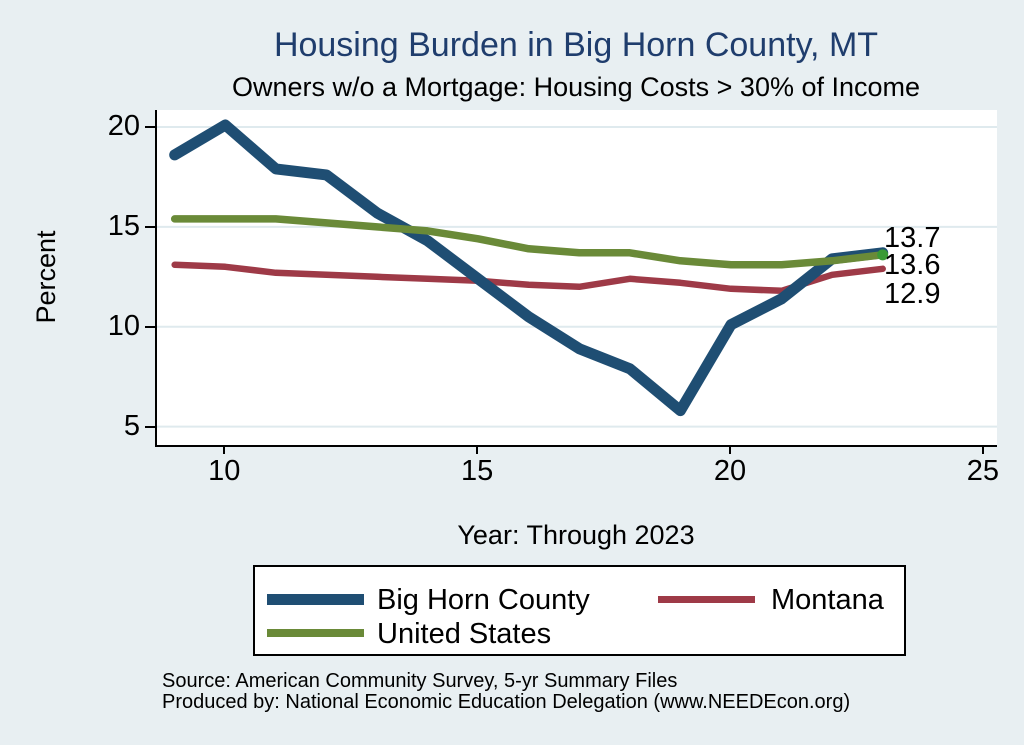 The width and height of the screenshot is (1024, 745). I want to click on y-tick-label-20: 20, so click(123, 125).